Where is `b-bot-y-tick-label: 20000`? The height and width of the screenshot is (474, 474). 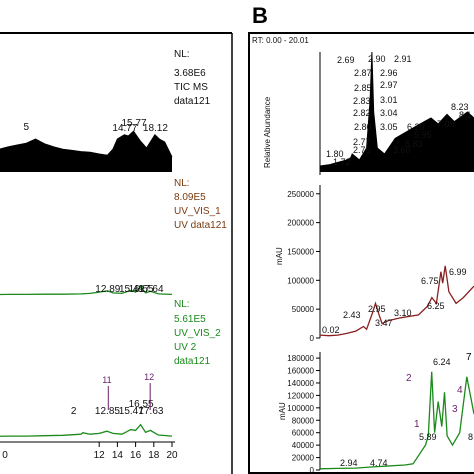 b-bot-y-tick-label: 20000 is located at coordinates (303, 458).